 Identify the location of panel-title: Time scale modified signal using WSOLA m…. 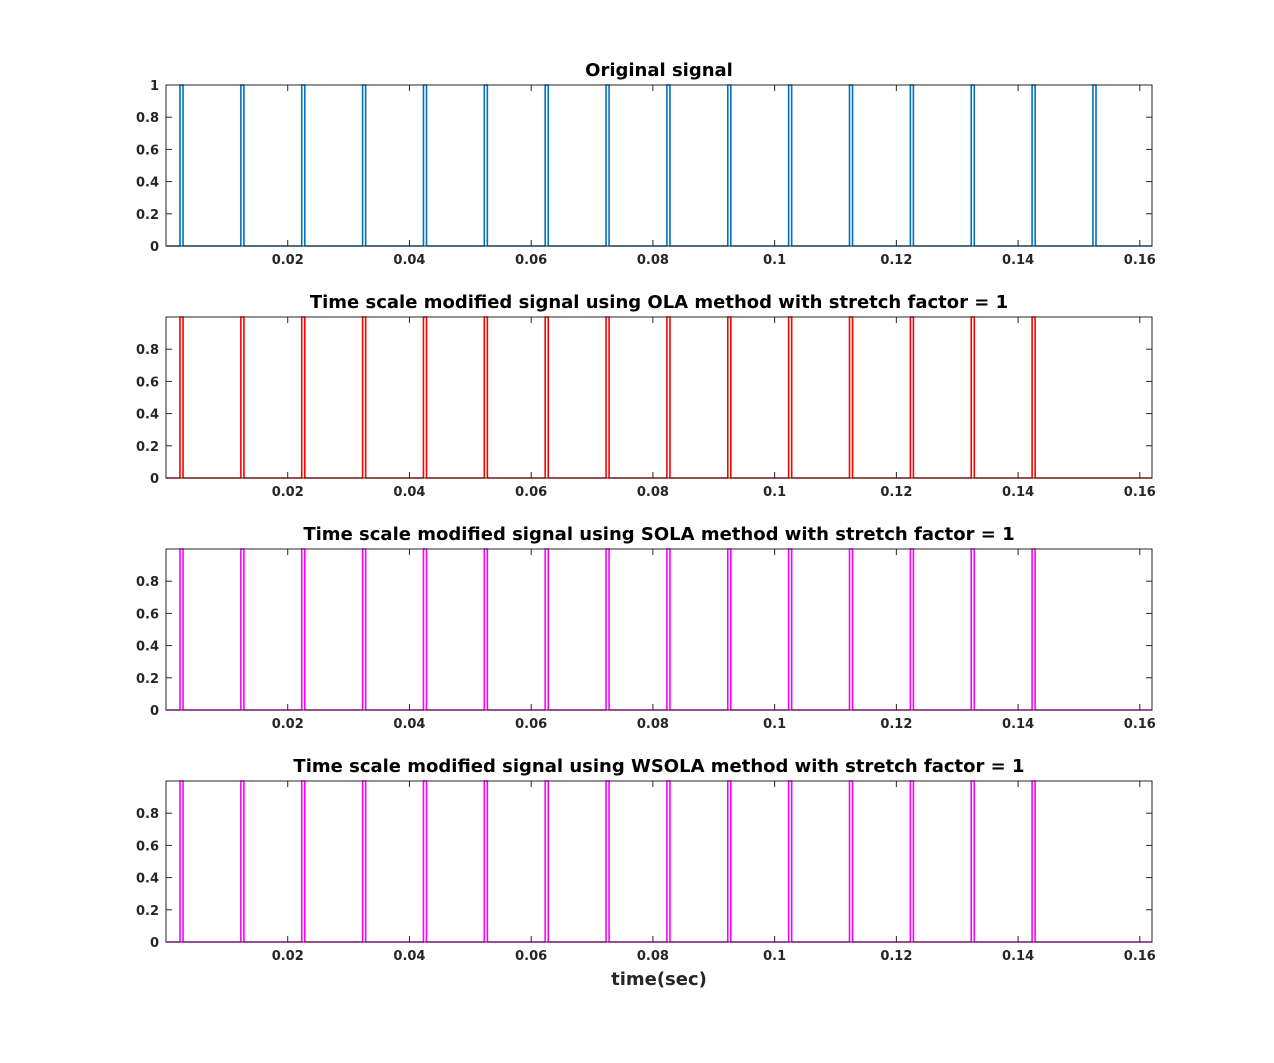
(658, 766).